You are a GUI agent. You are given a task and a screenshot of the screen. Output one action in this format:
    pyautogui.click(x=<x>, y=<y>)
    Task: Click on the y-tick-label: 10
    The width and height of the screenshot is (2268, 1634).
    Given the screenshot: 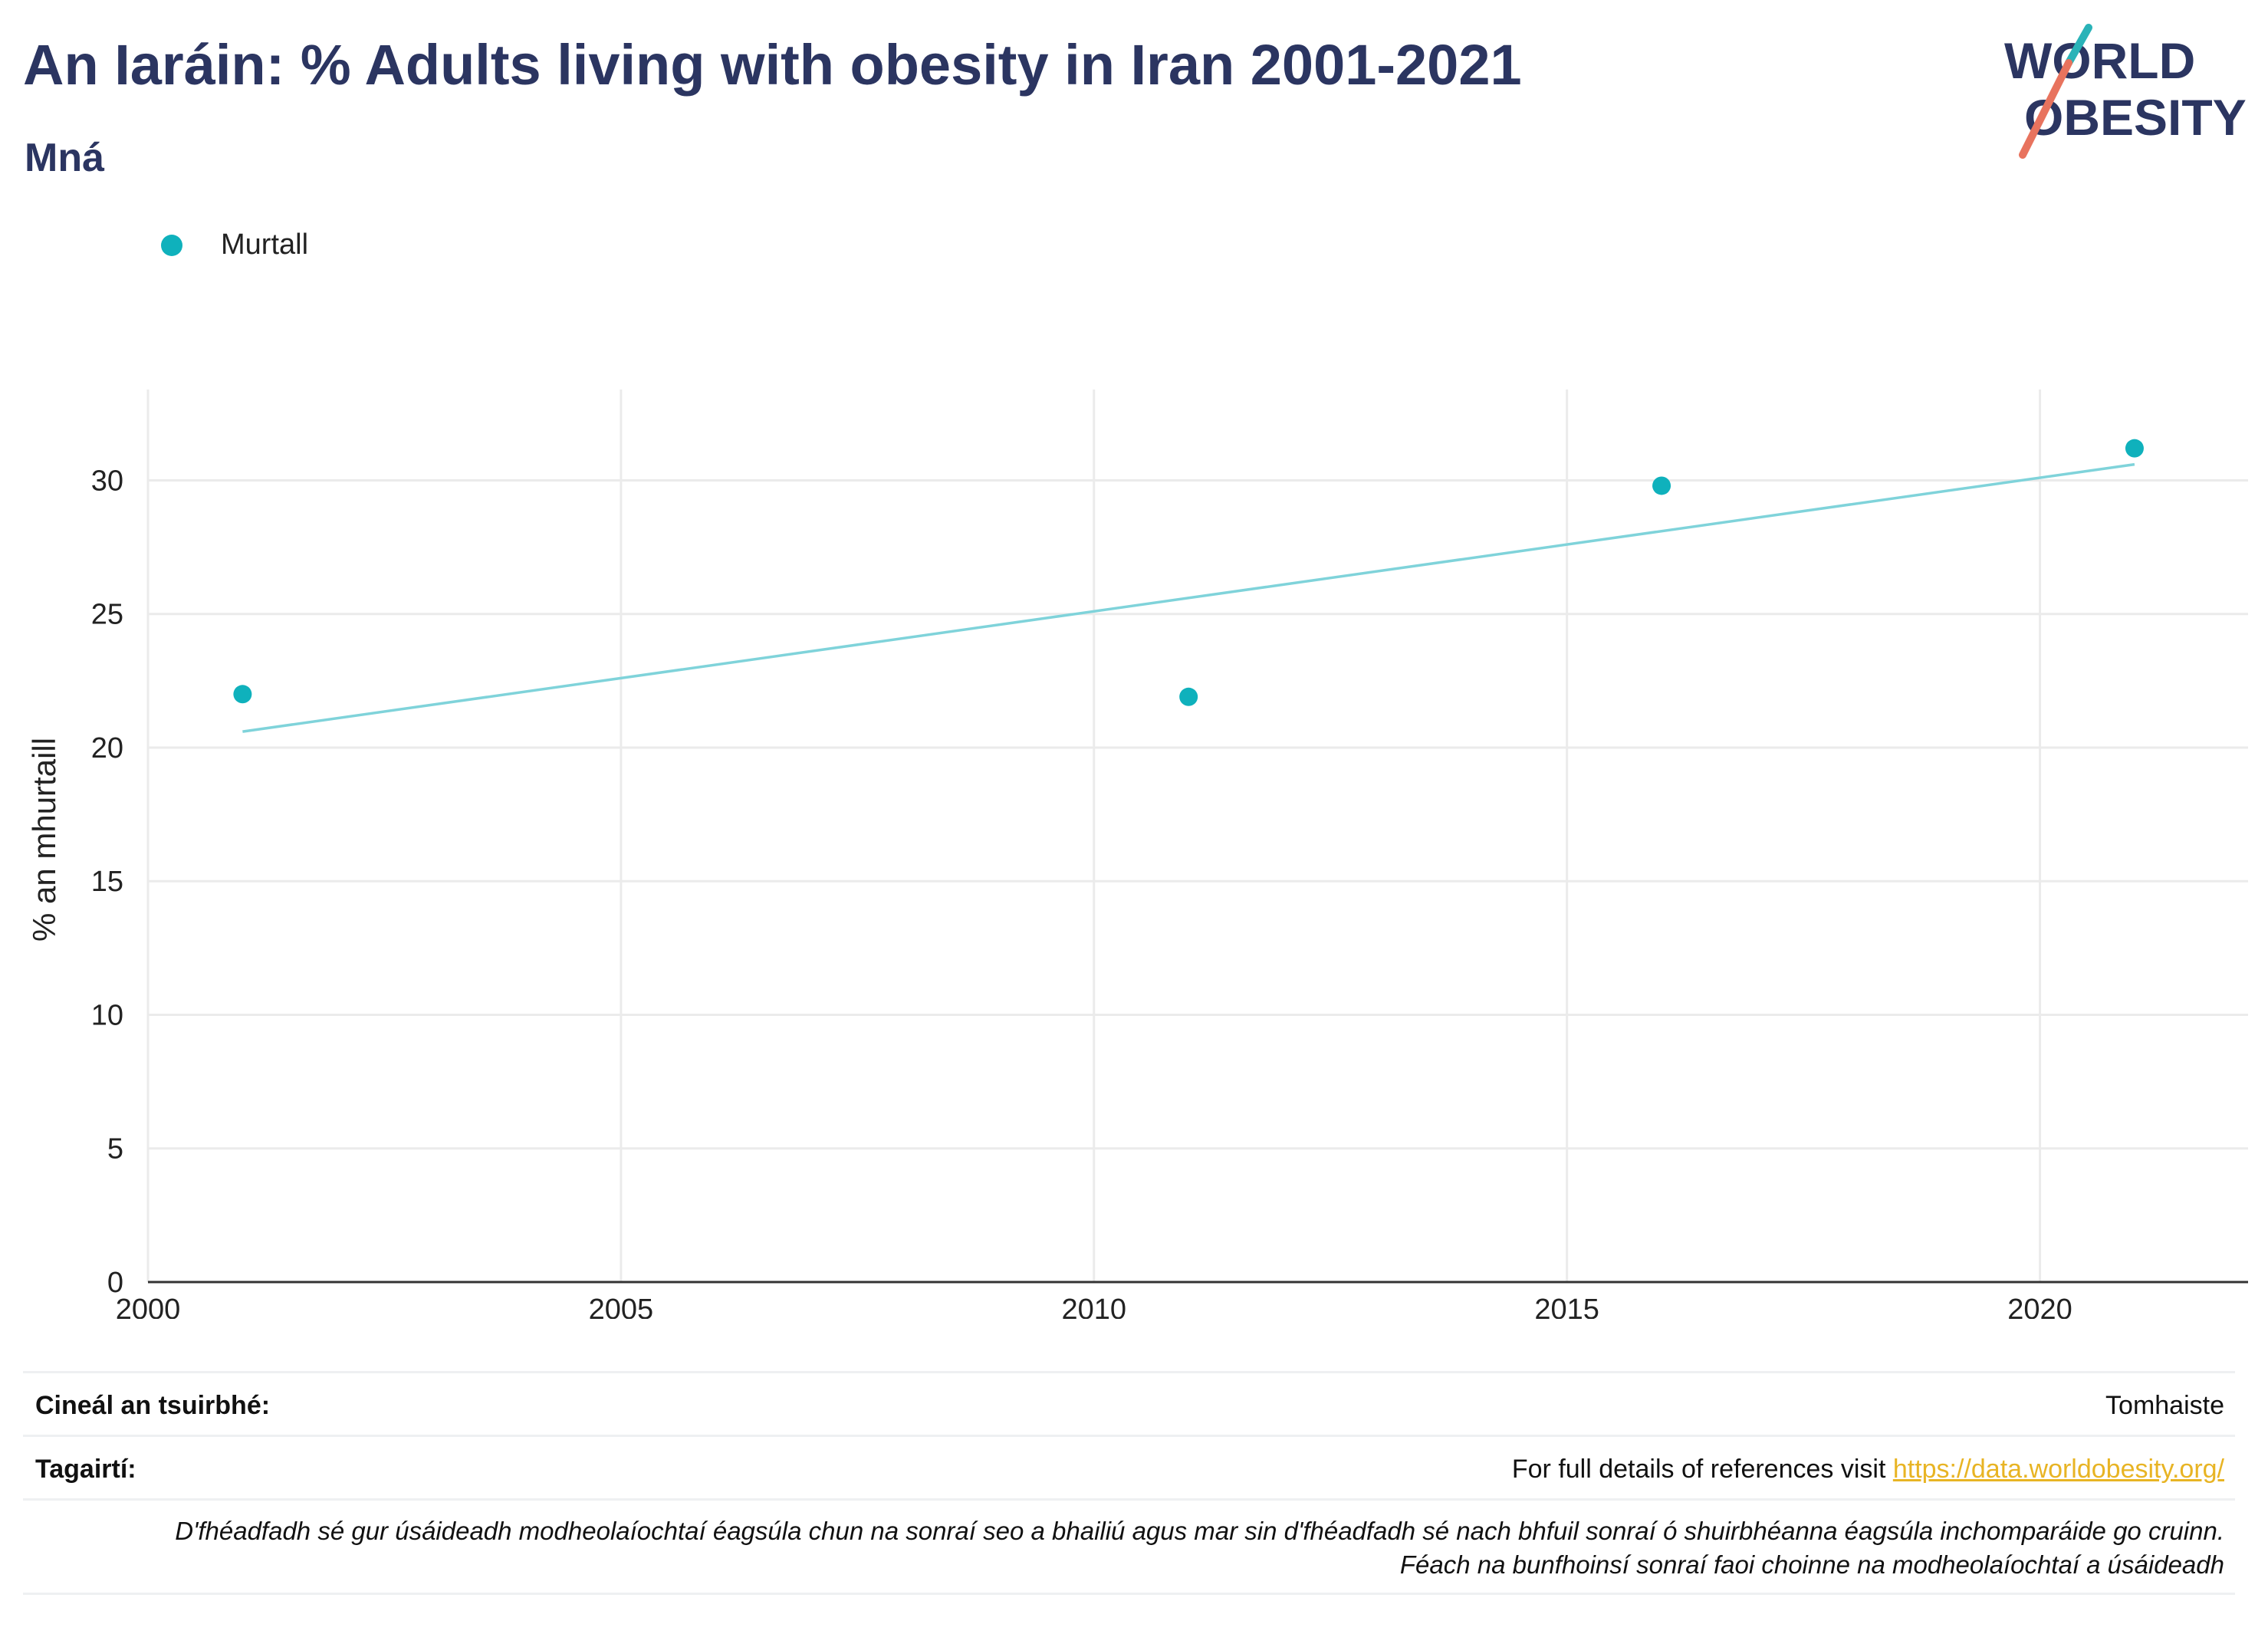 What is the action you would take?
    pyautogui.click(x=107, y=1015)
    